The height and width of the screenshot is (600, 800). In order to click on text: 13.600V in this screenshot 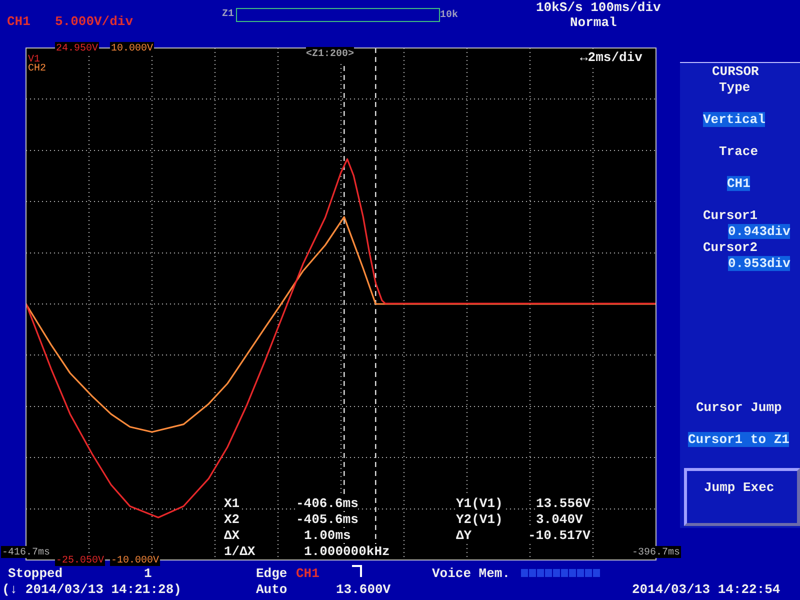, I will do `click(363, 589)`.